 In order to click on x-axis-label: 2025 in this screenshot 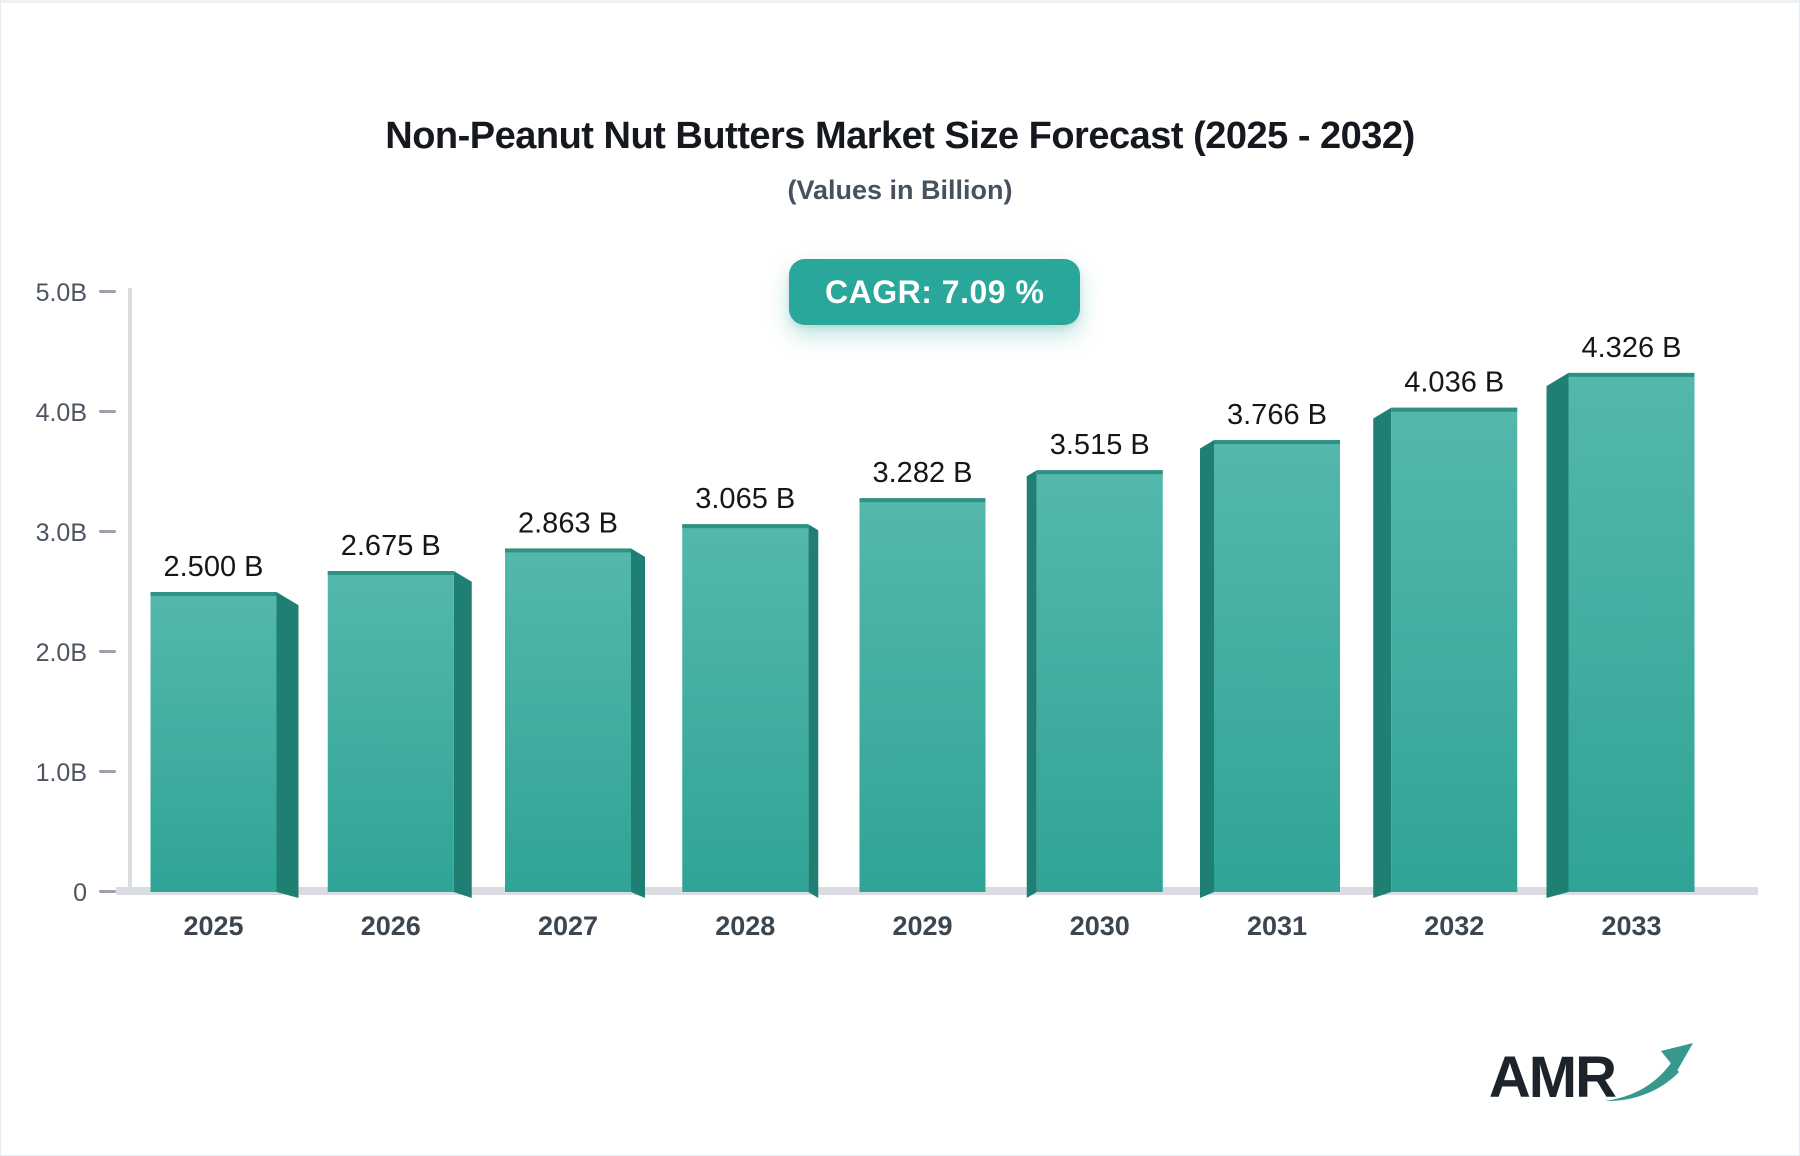, I will do `click(213, 926)`.